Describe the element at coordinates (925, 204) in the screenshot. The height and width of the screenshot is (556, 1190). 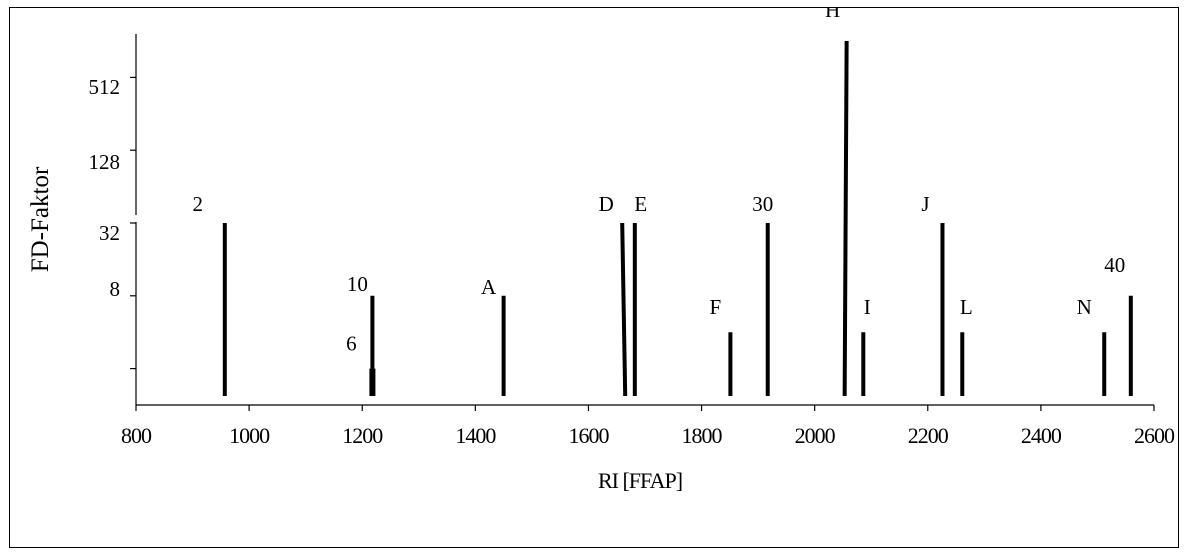
I see `bar-label-J: J` at that location.